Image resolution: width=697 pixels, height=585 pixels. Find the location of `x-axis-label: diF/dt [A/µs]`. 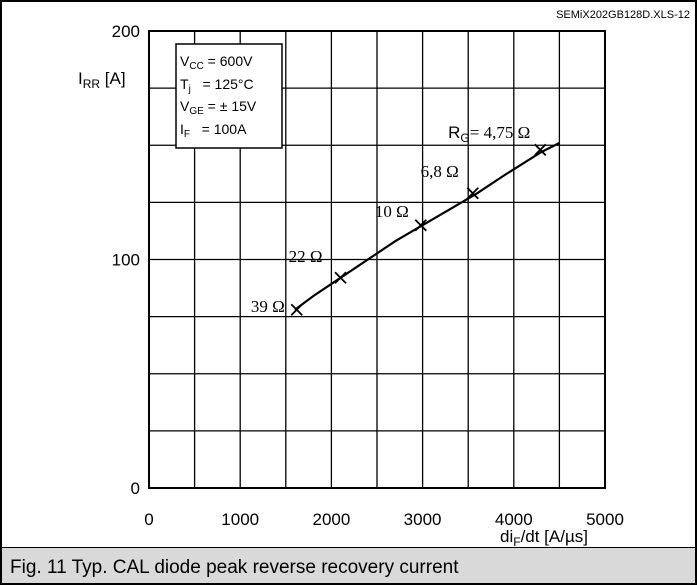

x-axis-label: diF/dt [A/µs] is located at coordinates (544, 538).